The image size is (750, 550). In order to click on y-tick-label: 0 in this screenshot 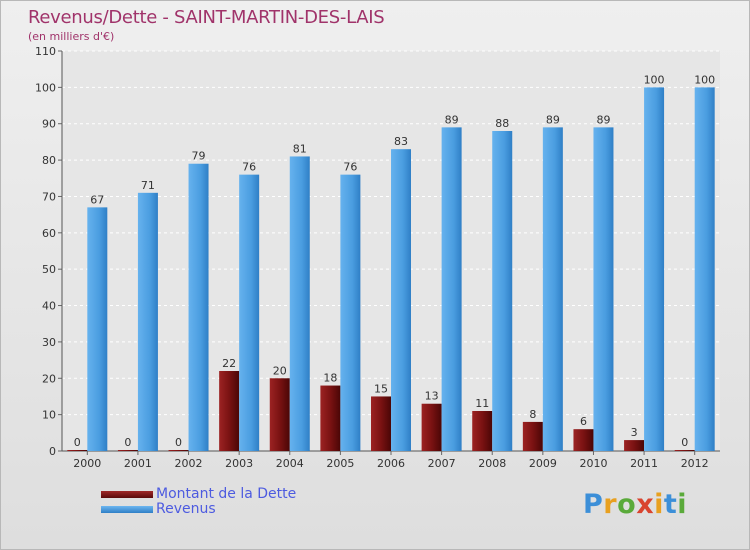, I will do `click(52, 451)`.